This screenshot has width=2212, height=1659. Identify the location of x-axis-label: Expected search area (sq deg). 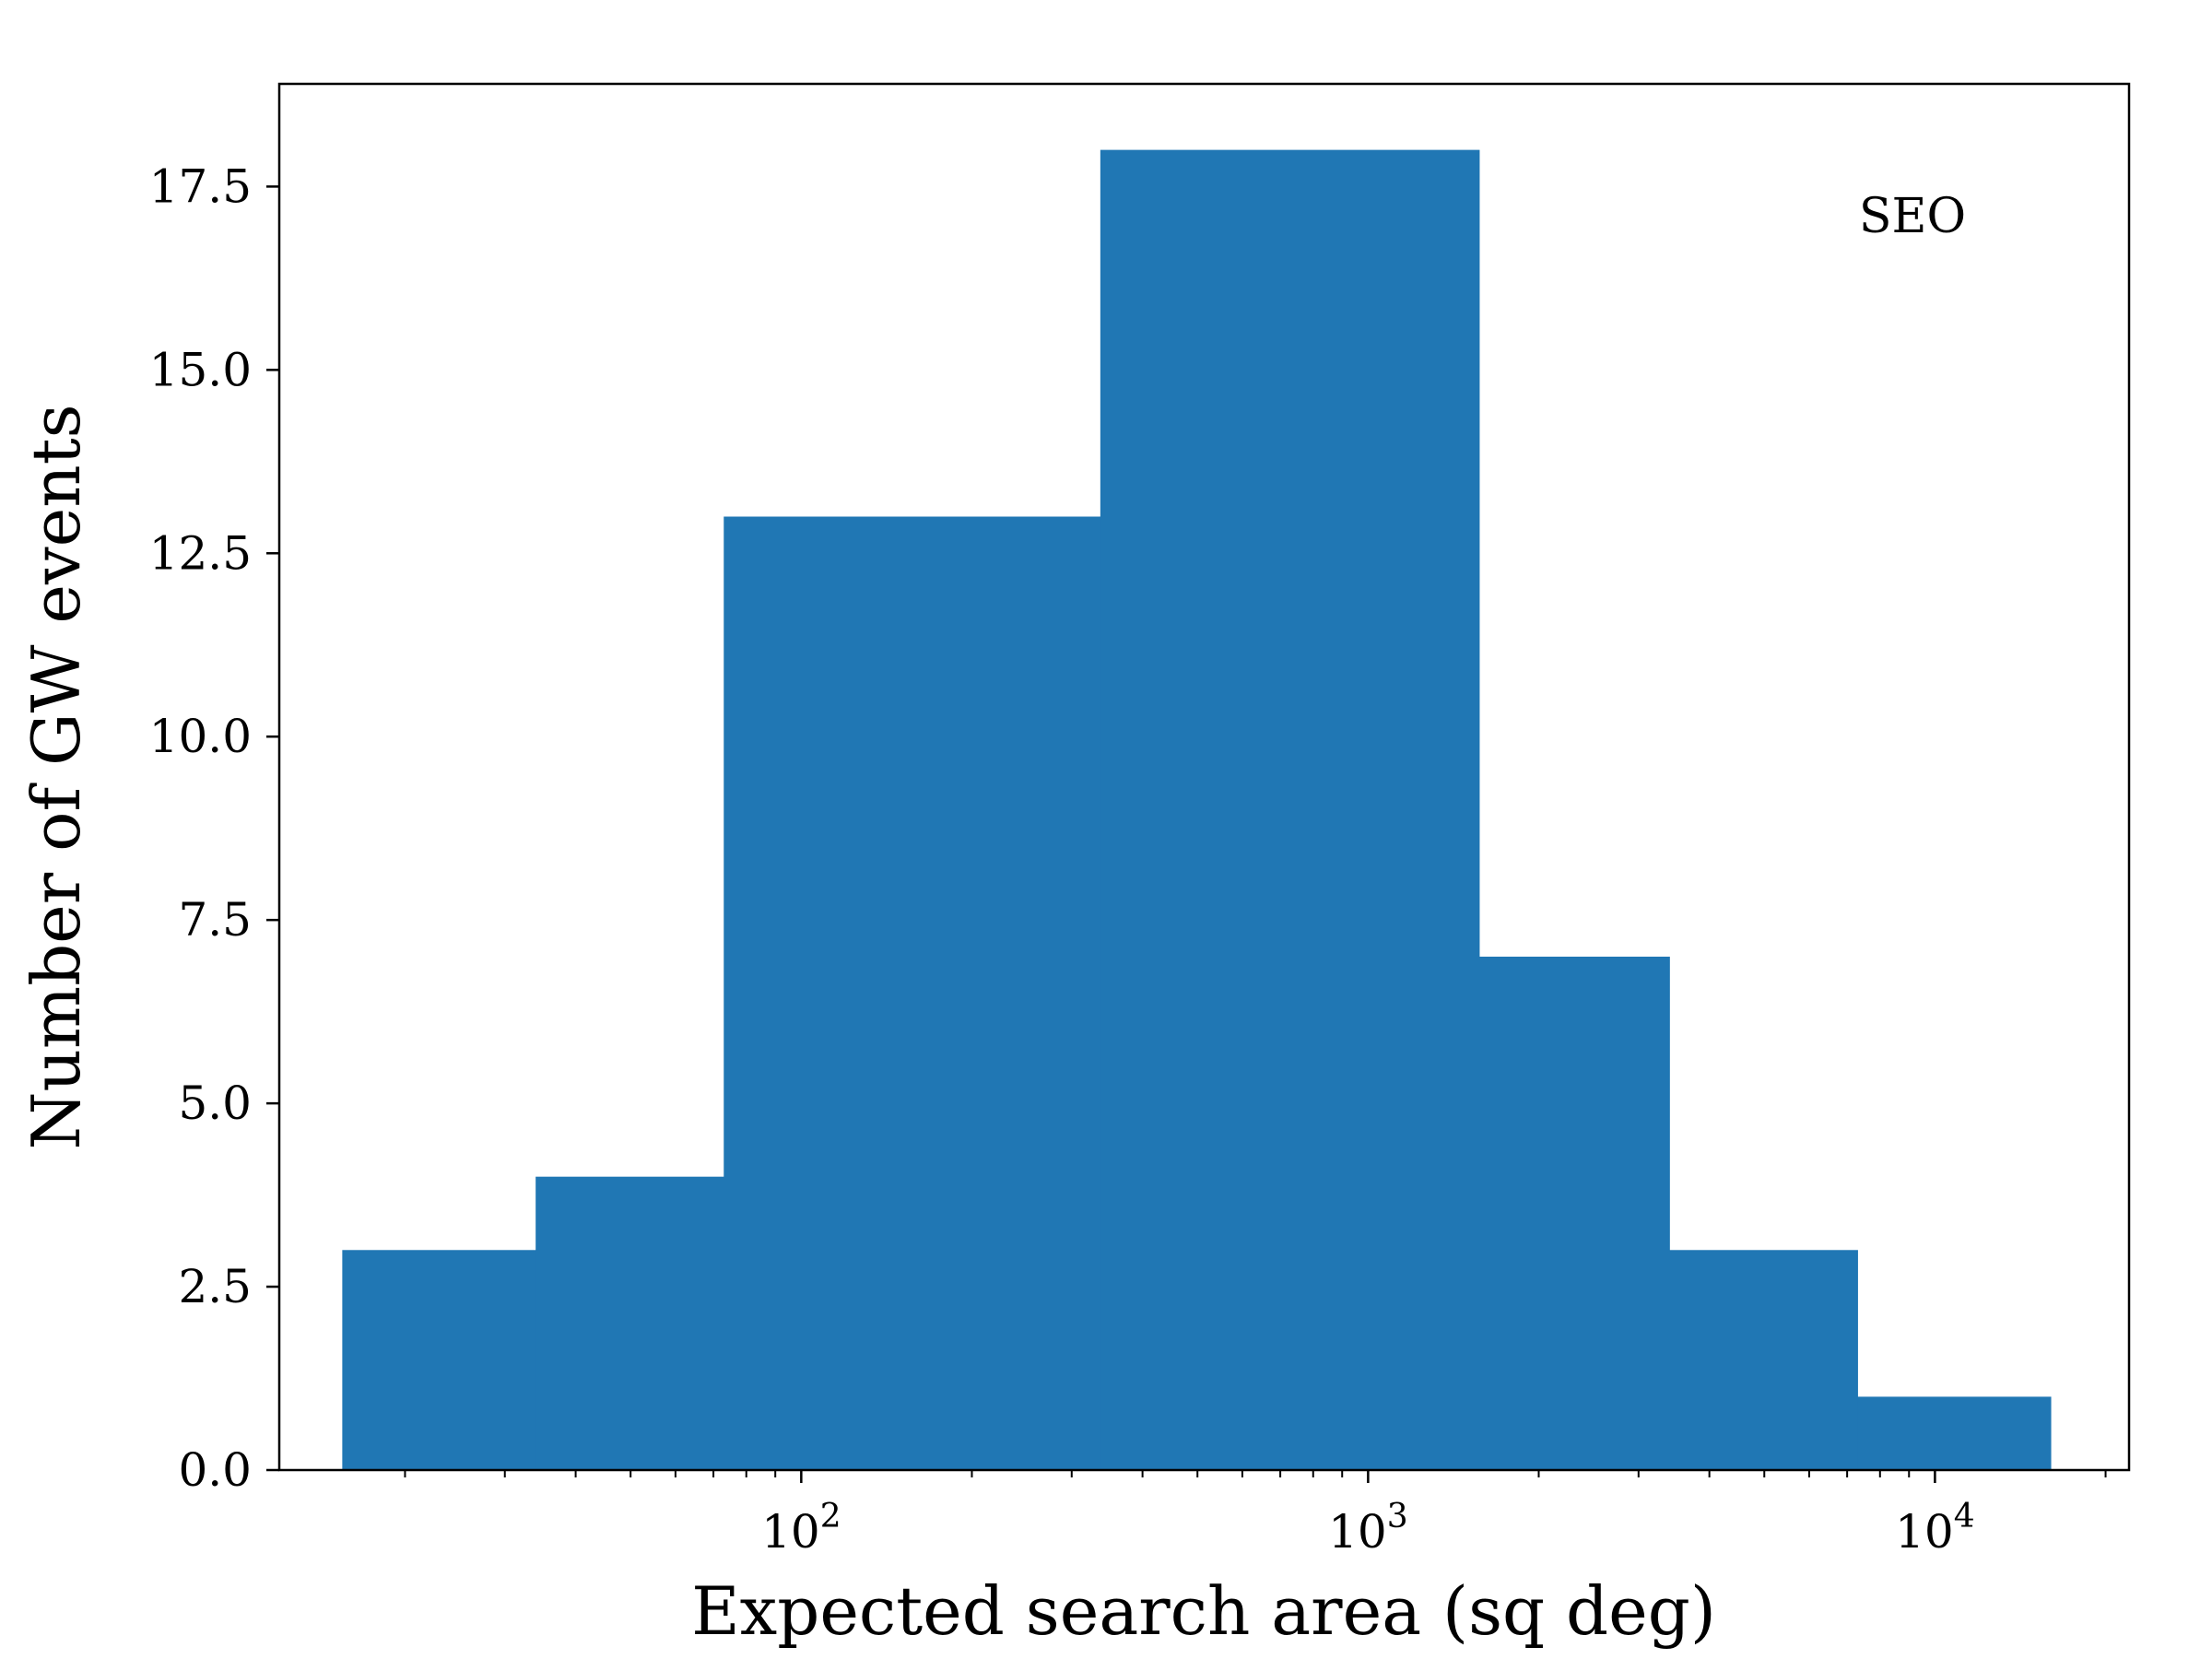
(1203, 1611).